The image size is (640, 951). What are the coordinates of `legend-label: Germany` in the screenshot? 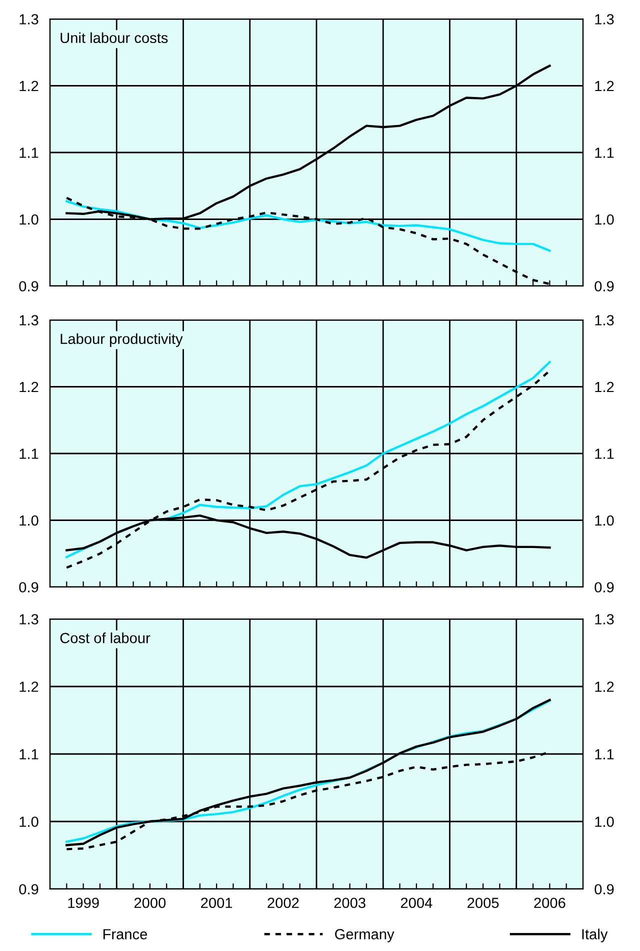 It's located at (364, 935).